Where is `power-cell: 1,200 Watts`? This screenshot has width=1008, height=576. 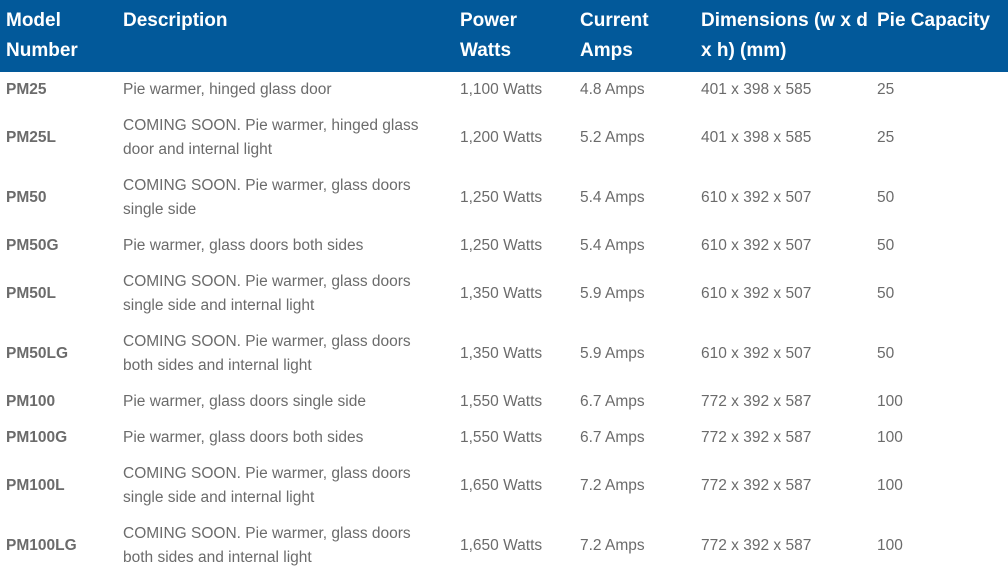
power-cell: 1,200 Watts is located at coordinates (501, 137).